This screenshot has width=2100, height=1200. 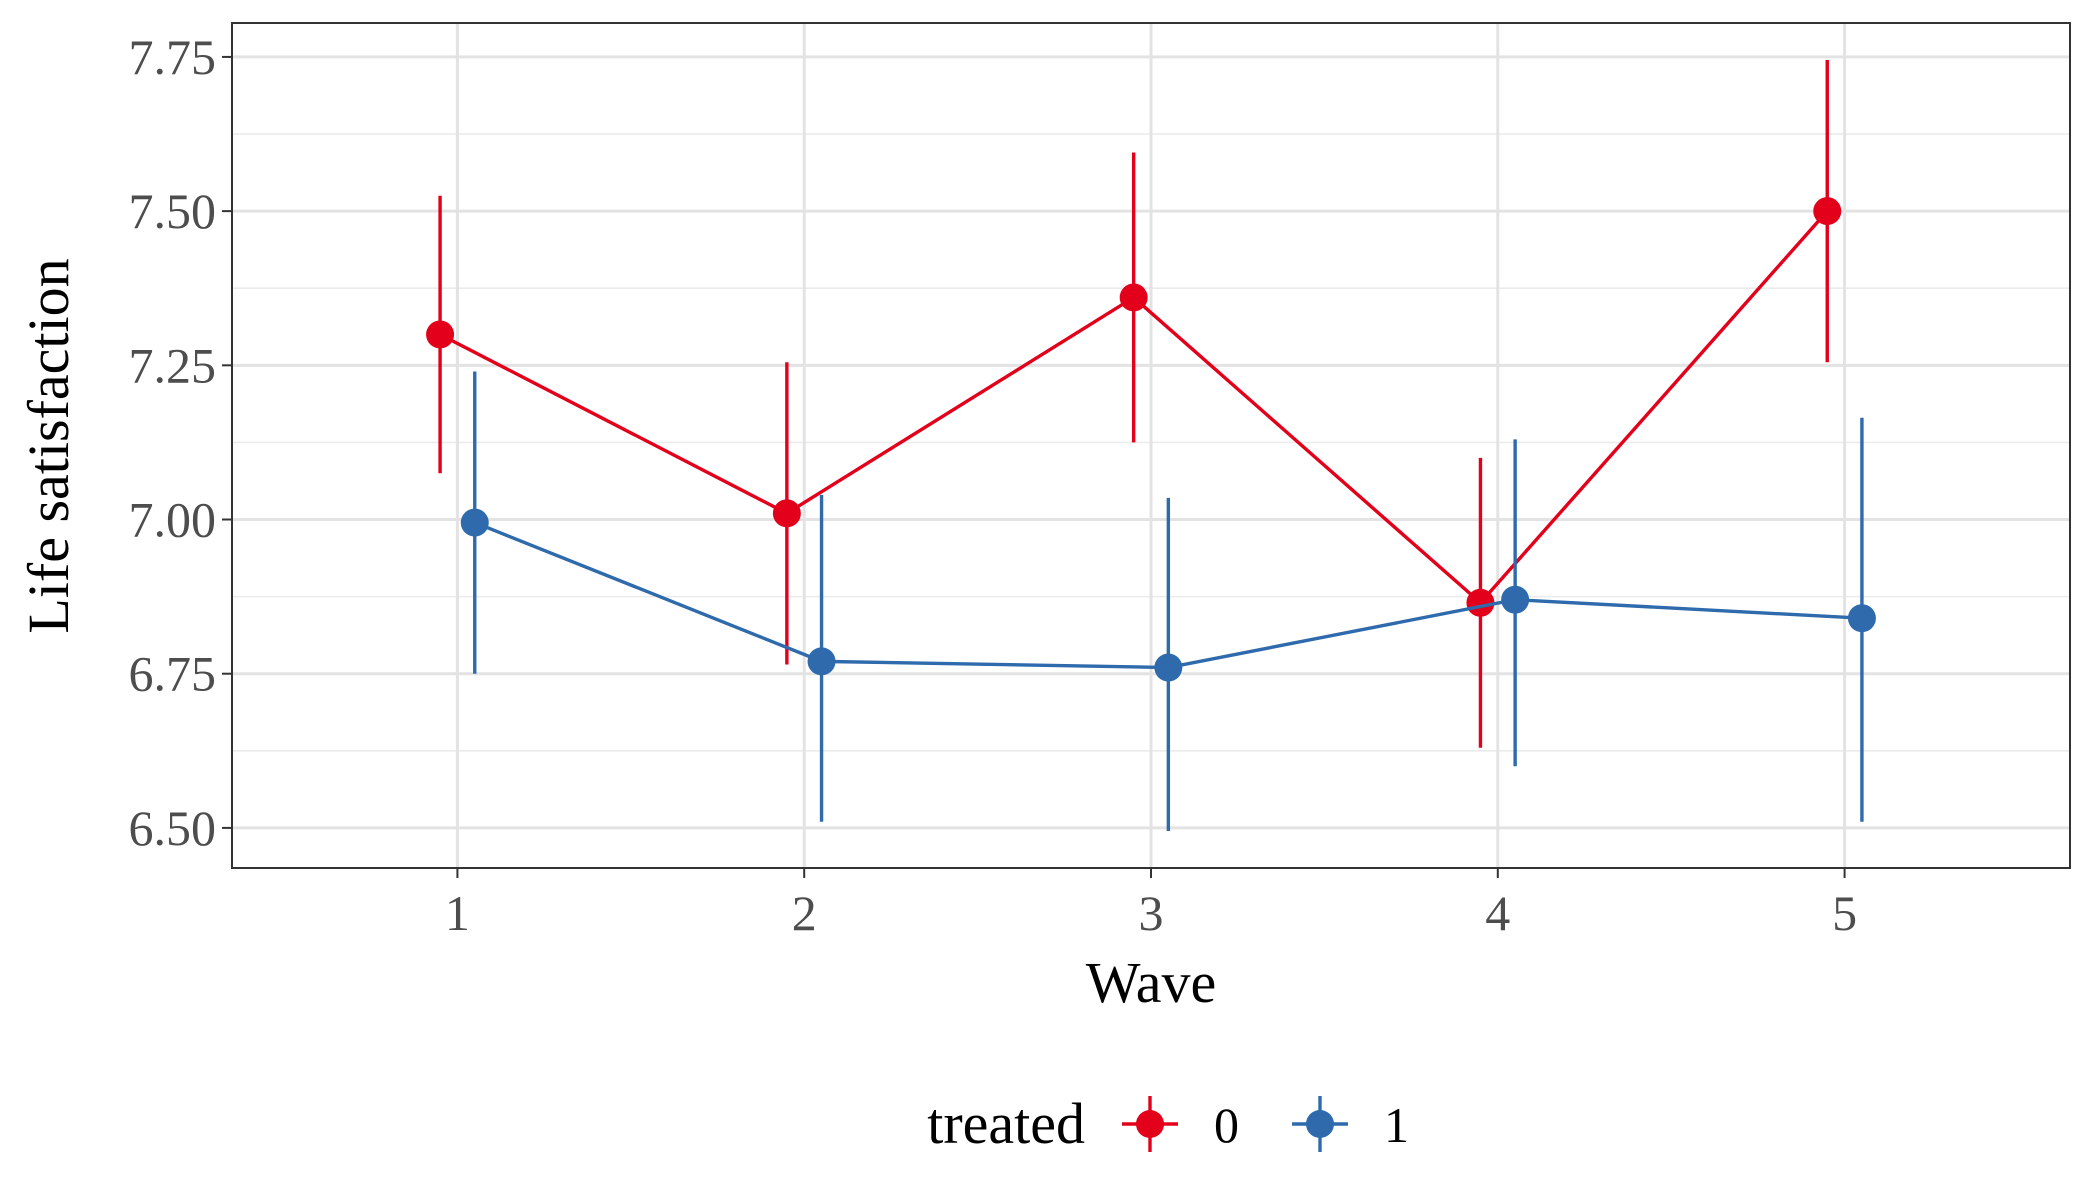 What do you see at coordinates (1006, 1123) in the screenshot?
I see `legend-title: treated` at bounding box center [1006, 1123].